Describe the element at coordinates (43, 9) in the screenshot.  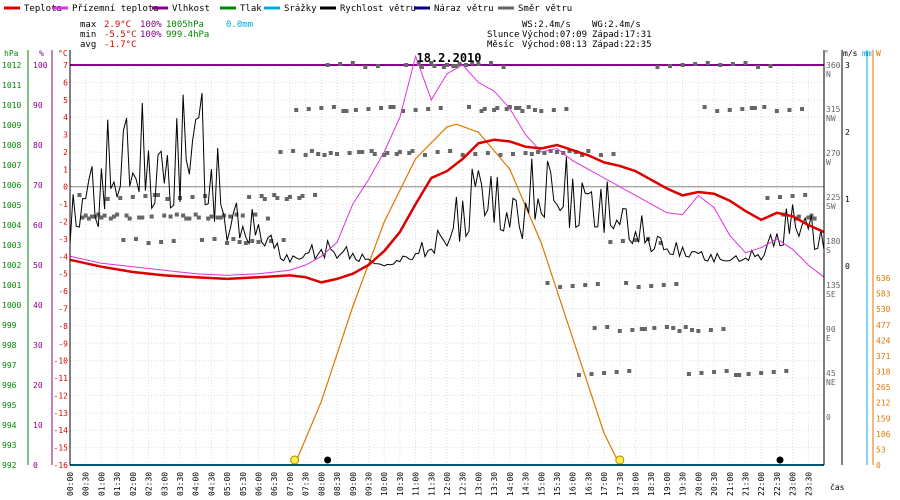
I see `legend-label-temperature: Teplota` at that location.